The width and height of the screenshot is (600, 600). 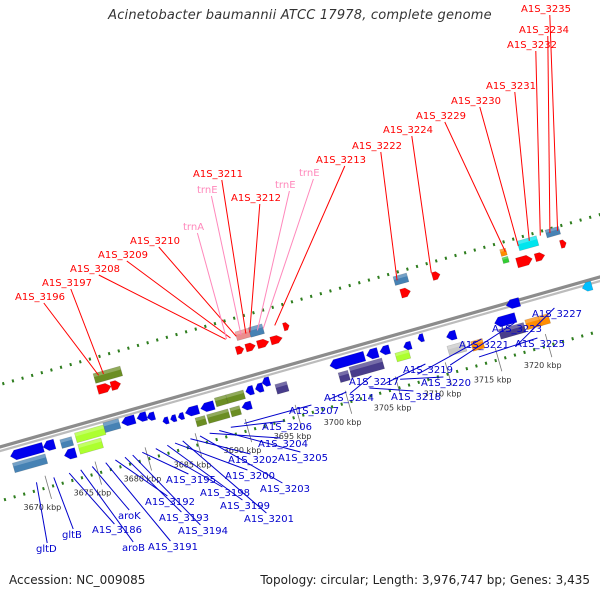 I want to click on bottom-gene-label: A1S_3202, so click(x=253, y=460).